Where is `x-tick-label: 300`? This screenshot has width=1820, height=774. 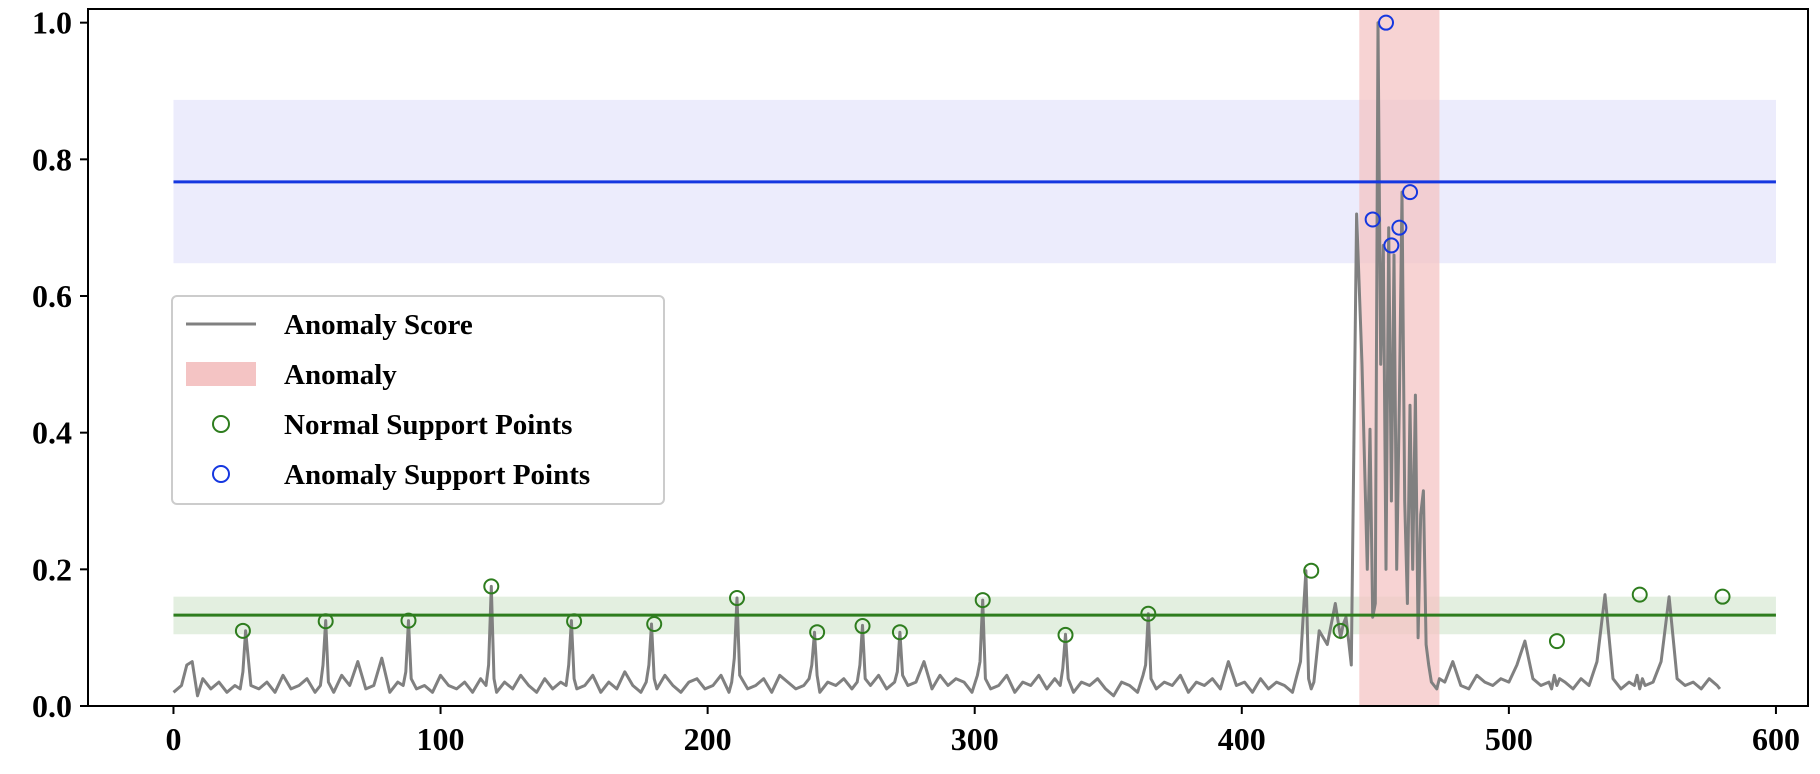
x-tick-label: 300 is located at coordinates (975, 739).